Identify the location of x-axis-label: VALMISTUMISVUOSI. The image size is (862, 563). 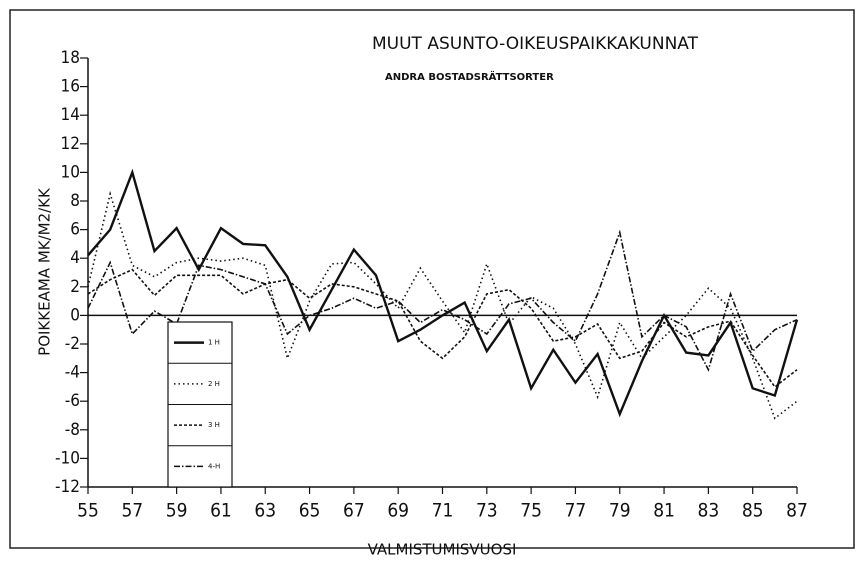
(442, 550).